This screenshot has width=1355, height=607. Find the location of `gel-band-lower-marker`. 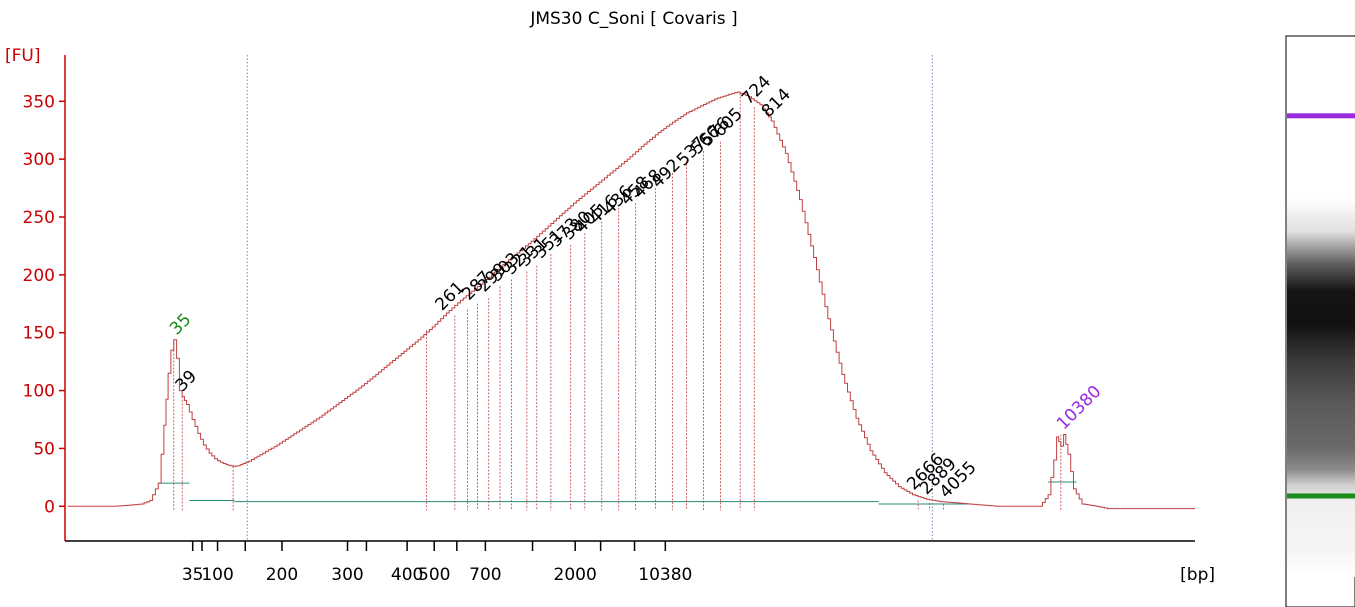

gel-band-lower-marker is located at coordinates (1321, 496).